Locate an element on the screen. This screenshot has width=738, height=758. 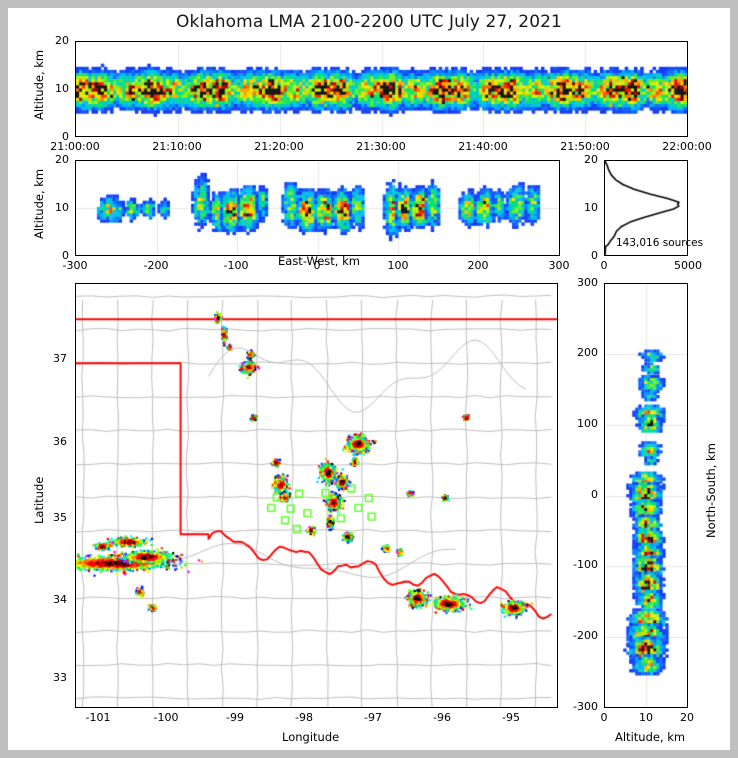
p5-xtick-0: 0 is located at coordinates (604, 717).